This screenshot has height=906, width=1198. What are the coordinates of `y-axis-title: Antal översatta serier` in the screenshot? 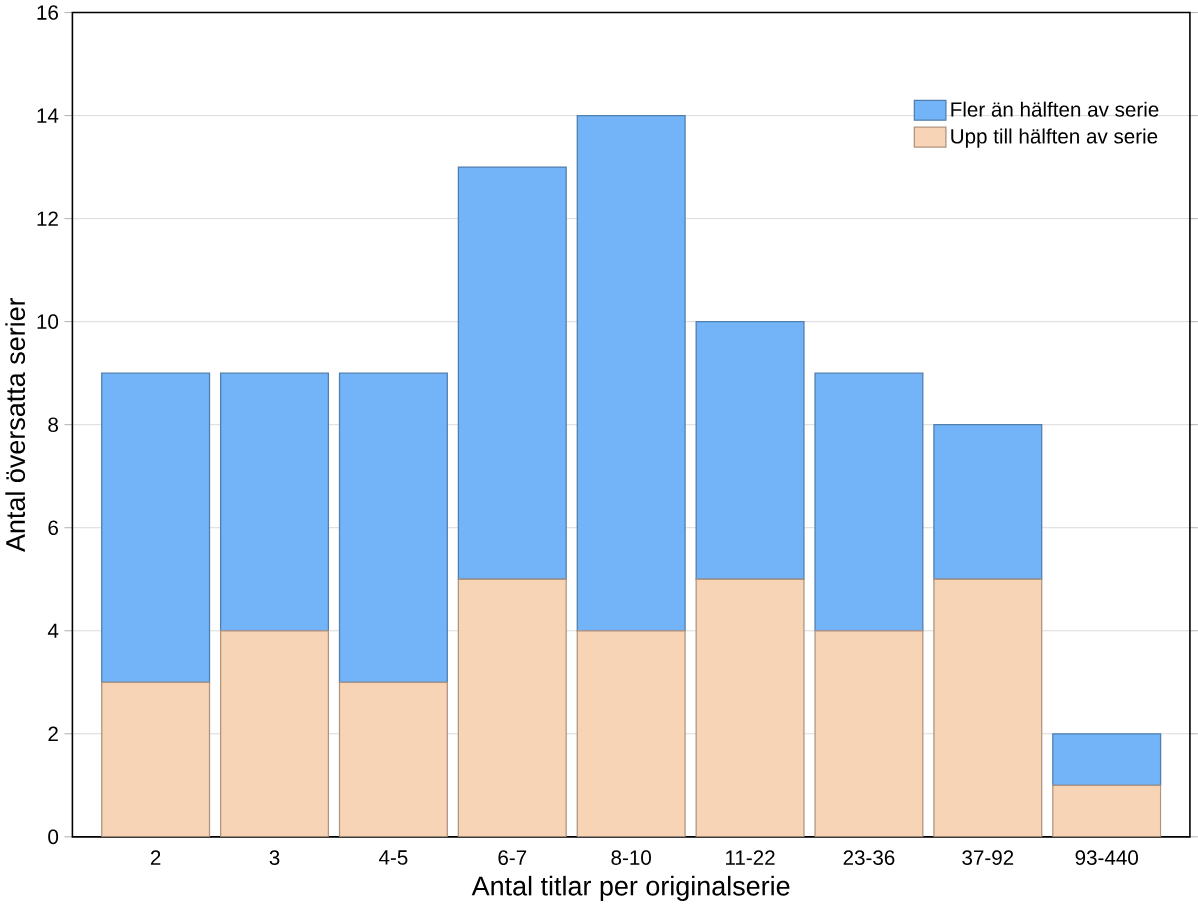 It's located at (15, 424).